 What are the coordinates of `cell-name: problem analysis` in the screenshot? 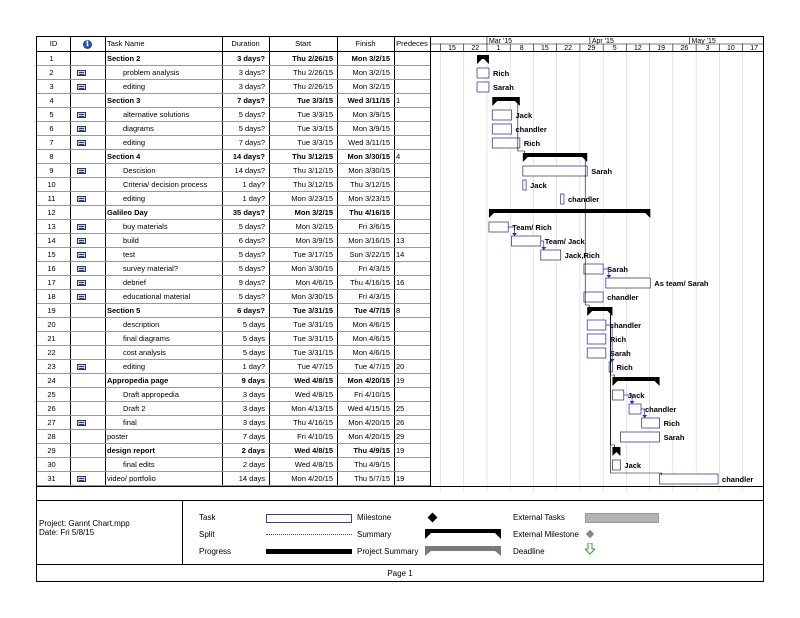 It's located at (151, 72).